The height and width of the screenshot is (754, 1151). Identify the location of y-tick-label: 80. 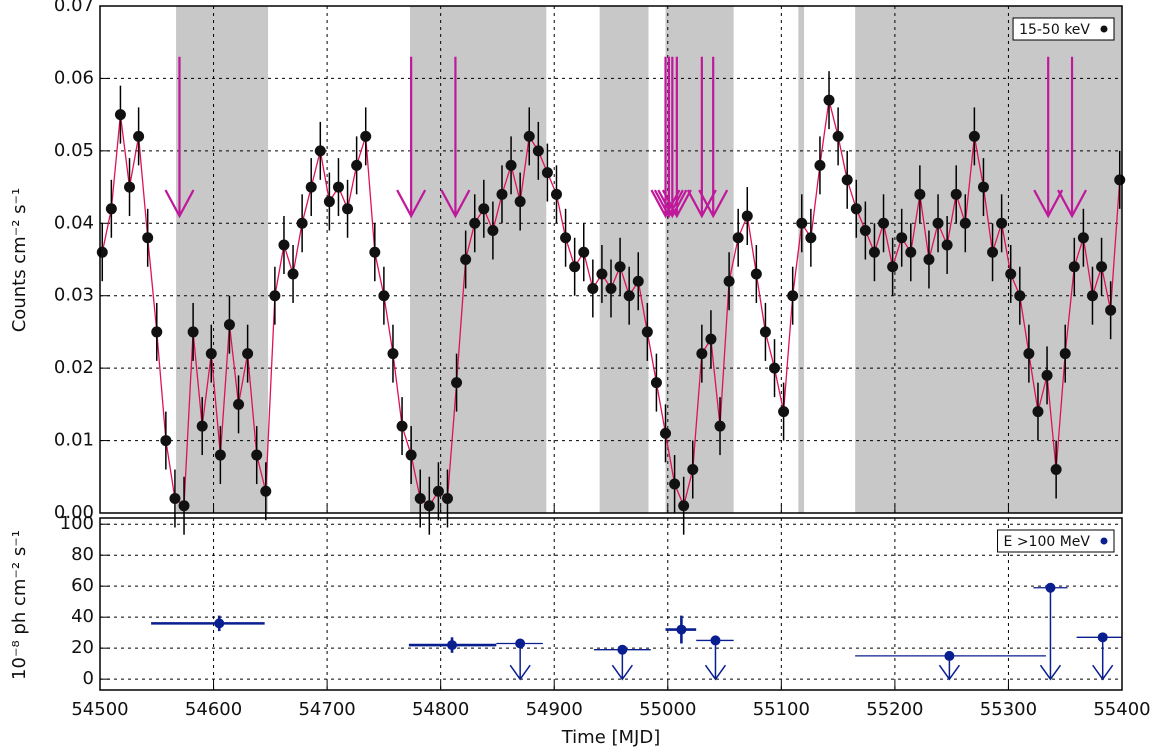
(82, 554).